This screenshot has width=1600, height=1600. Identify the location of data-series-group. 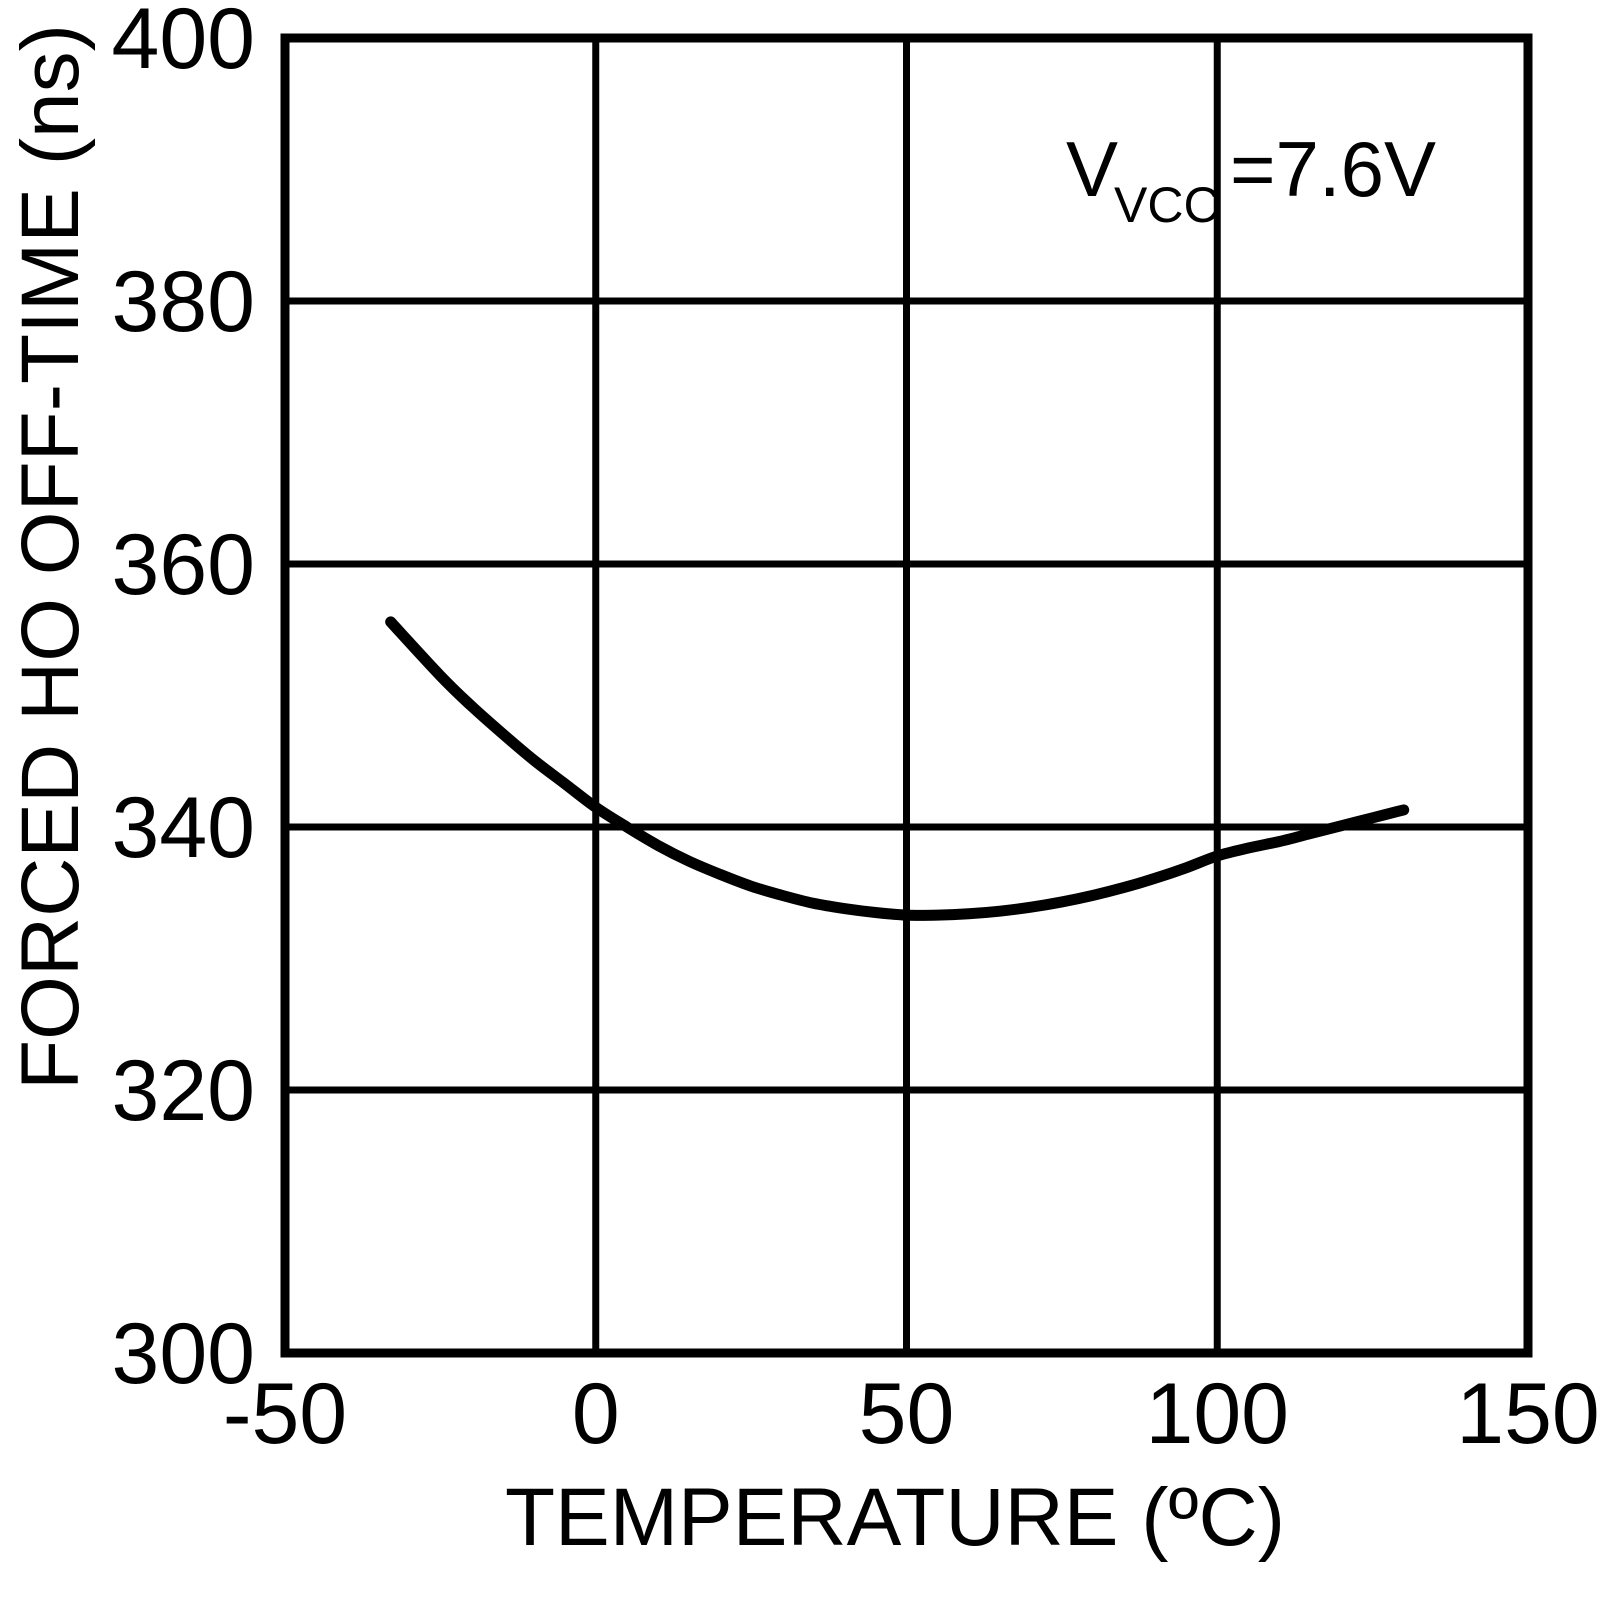
(897, 768).